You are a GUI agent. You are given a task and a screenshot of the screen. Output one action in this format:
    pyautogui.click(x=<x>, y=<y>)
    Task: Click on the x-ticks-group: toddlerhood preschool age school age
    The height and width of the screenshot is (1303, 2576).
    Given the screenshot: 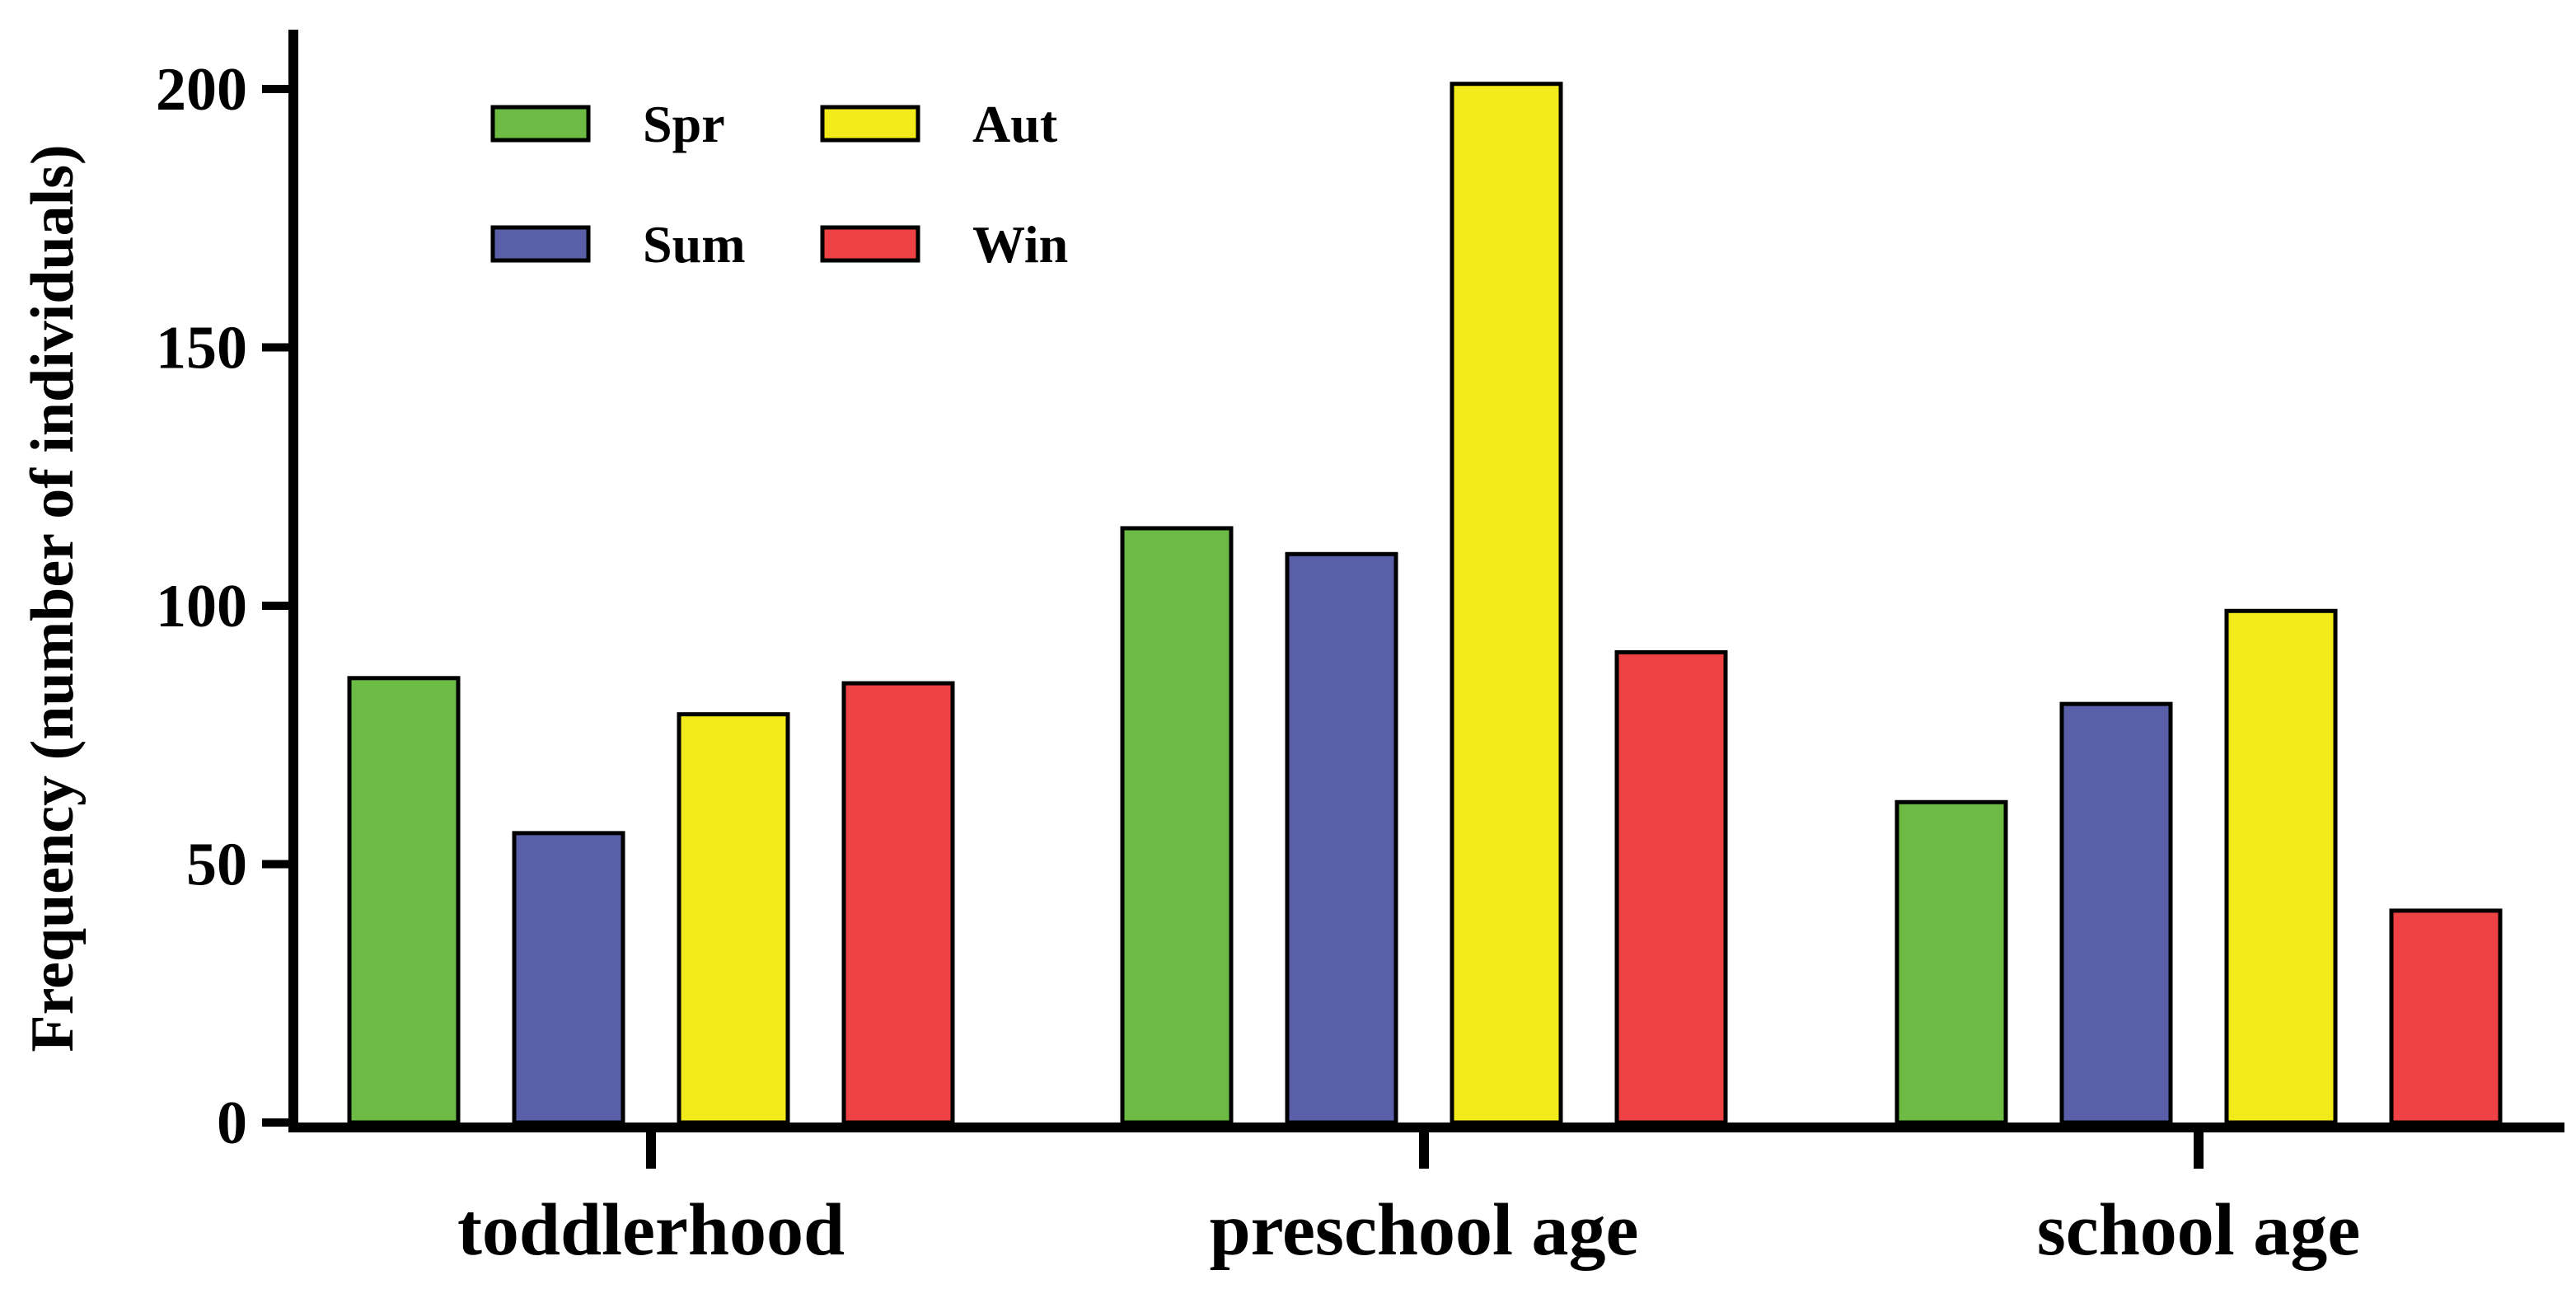 What is the action you would take?
    pyautogui.click(x=1408, y=1199)
    